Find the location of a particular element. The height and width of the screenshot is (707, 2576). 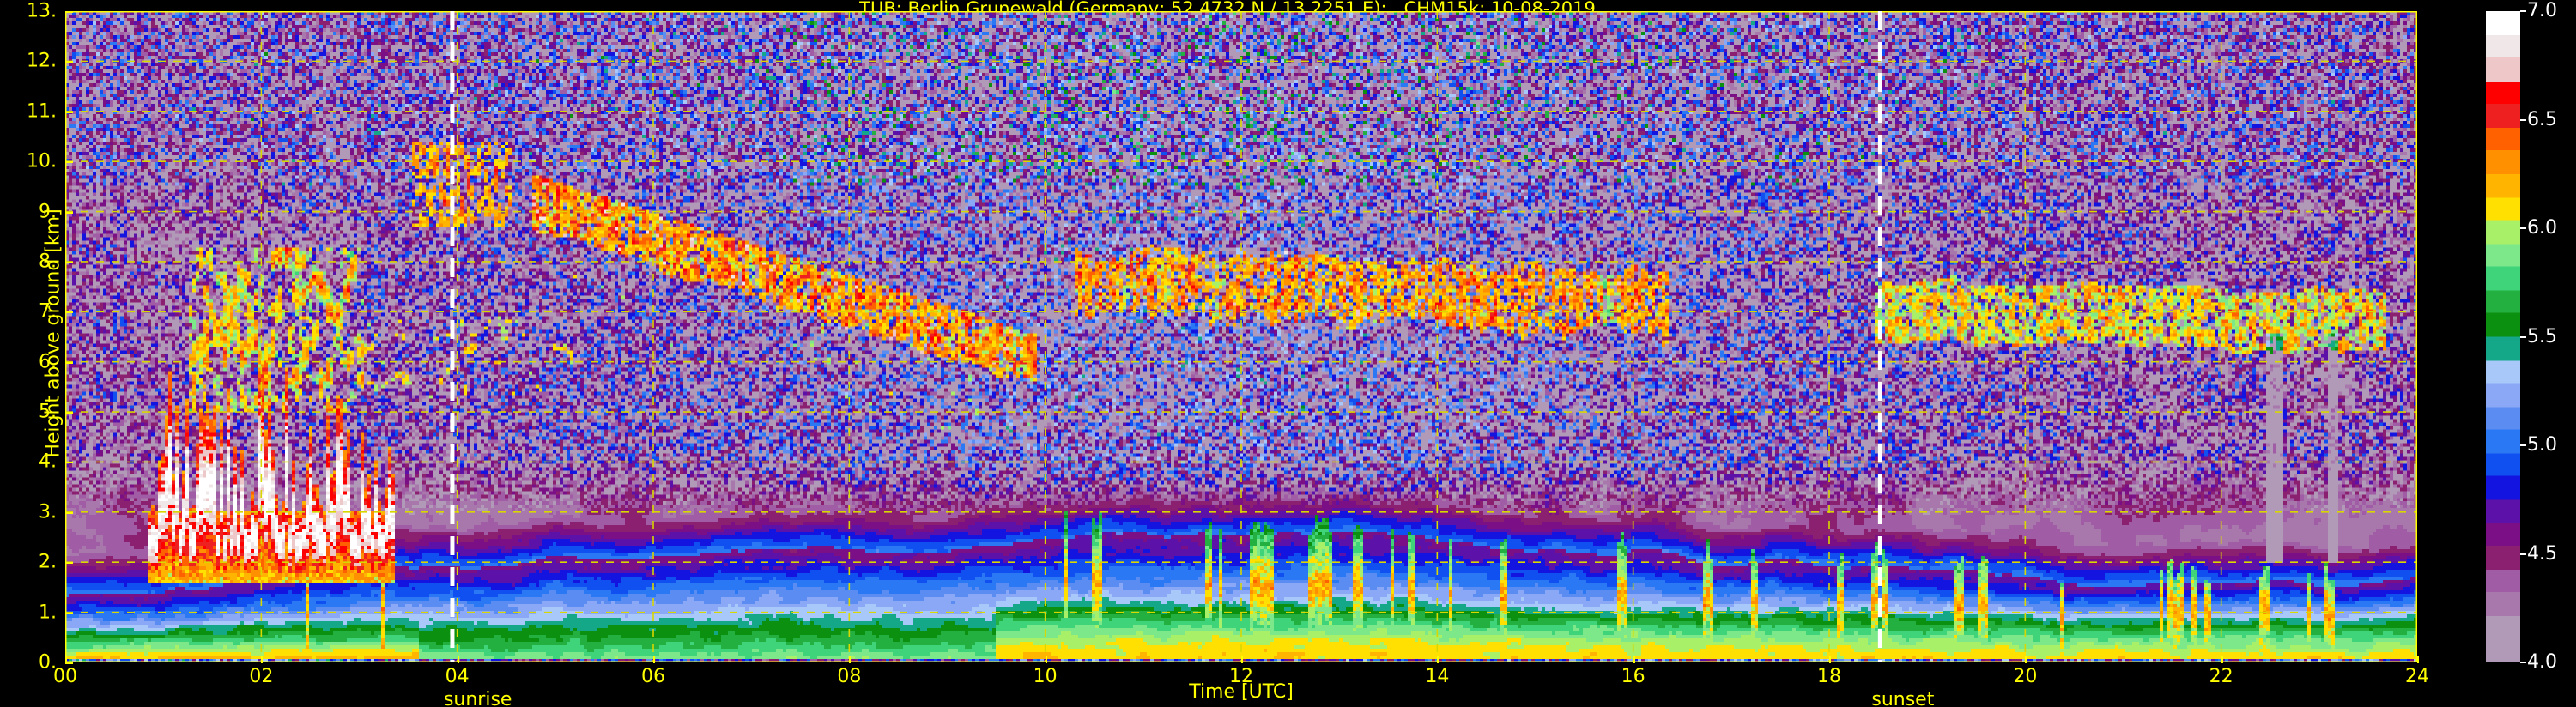

x-tick-label: 06 is located at coordinates (653, 676).